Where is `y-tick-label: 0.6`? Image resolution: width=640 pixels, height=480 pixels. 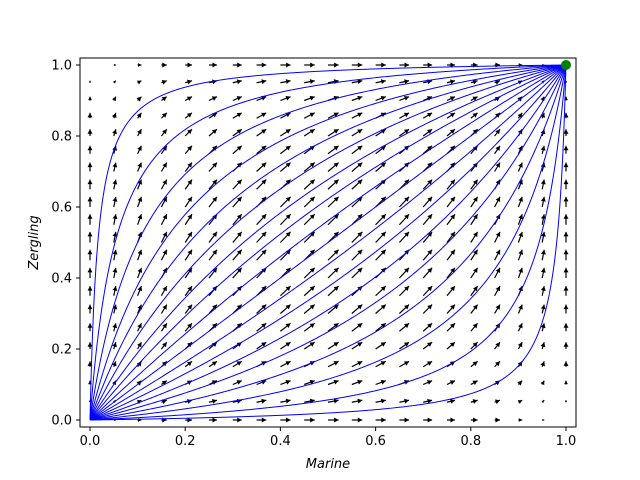 y-tick-label: 0.6 is located at coordinates (61, 208).